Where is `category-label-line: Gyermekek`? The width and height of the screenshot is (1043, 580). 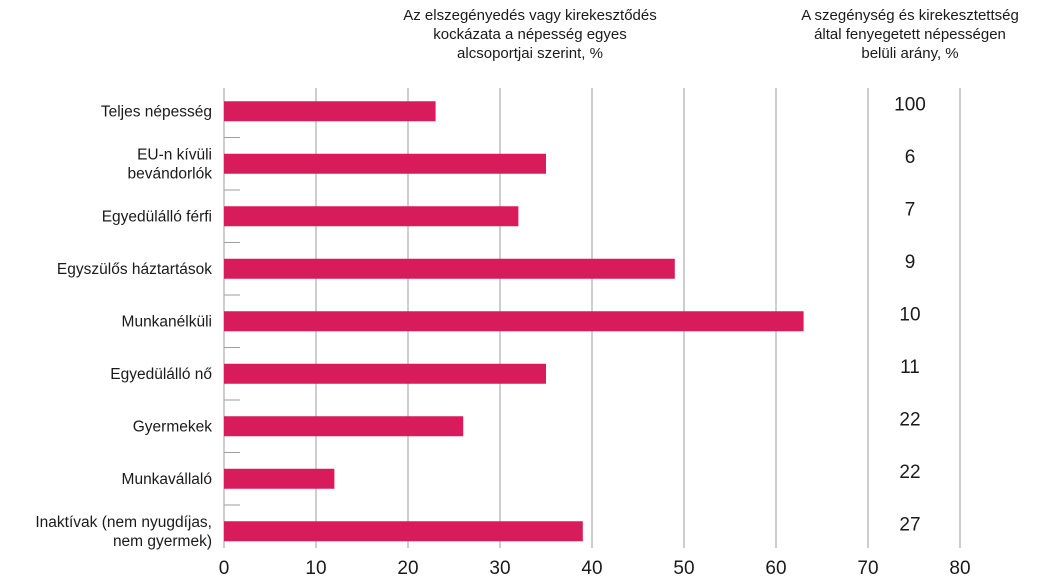
category-label-line: Gyermekek is located at coordinates (172, 426).